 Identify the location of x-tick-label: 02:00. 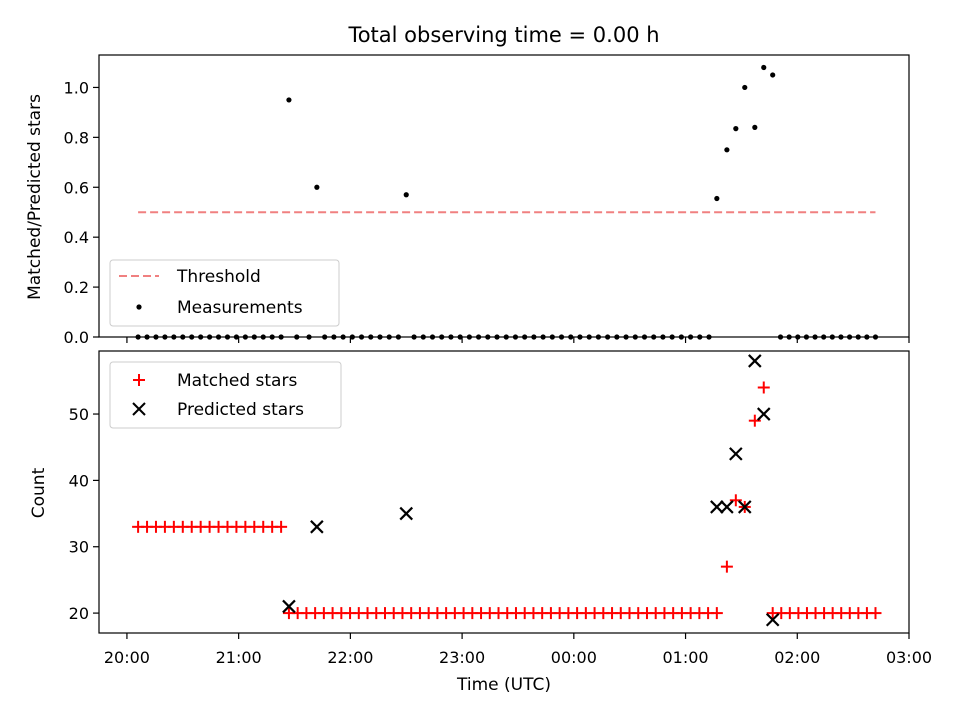
(797, 657).